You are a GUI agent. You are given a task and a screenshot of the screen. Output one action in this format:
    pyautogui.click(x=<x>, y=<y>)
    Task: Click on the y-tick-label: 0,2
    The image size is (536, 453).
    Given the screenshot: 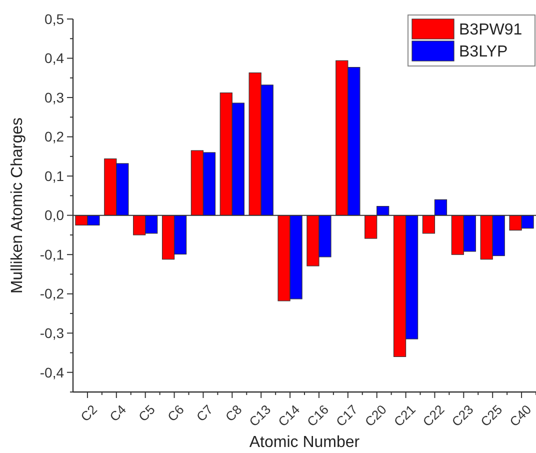 What is the action you would take?
    pyautogui.click(x=54, y=136)
    